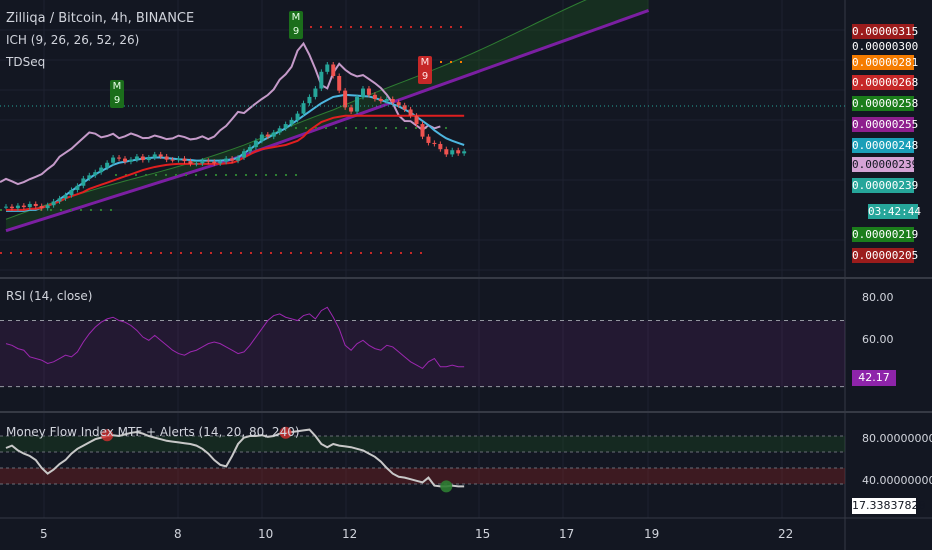 This screenshot has height=550, width=932. I want to click on tdseq-label: TDSeq, so click(26, 62).